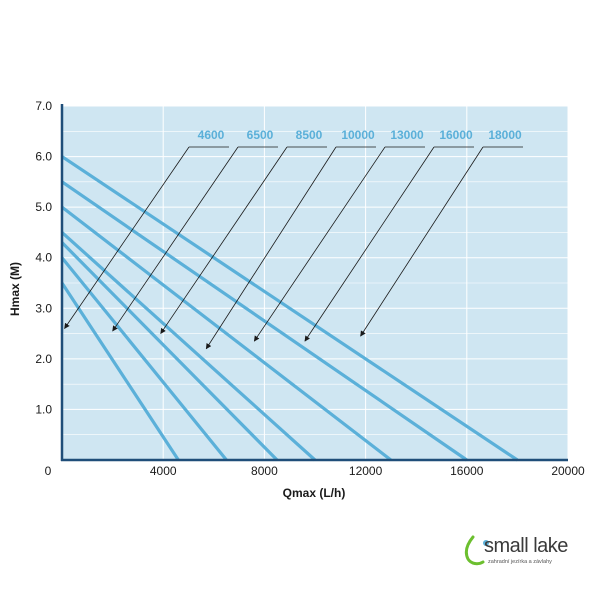  What do you see at coordinates (43, 409) in the screenshot?
I see `y-tick-label: 1.0` at bounding box center [43, 409].